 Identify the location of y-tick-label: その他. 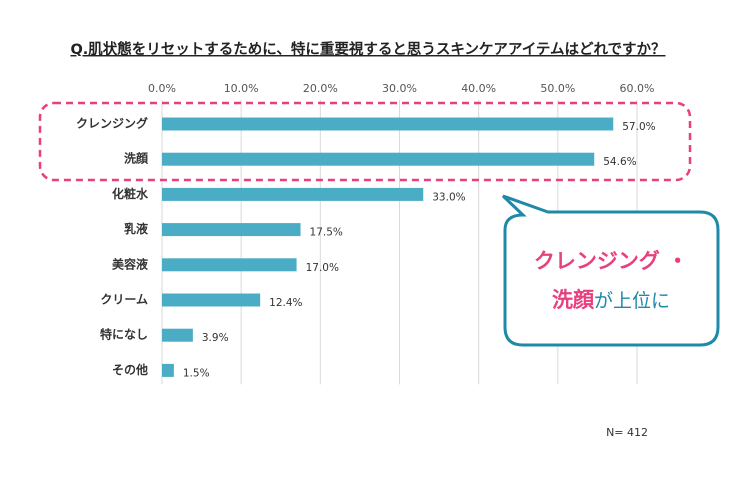
(130, 369).